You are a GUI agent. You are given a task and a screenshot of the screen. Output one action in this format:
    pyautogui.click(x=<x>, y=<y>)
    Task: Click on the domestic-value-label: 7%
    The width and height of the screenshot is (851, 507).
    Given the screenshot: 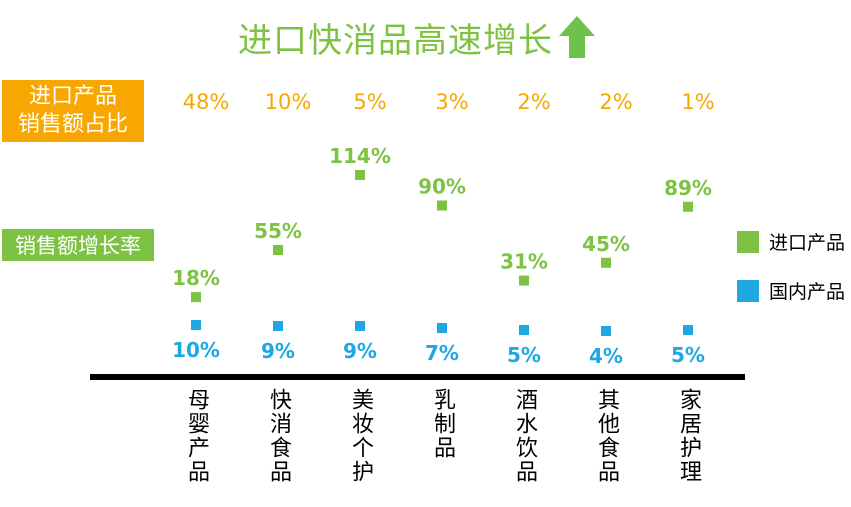 What is the action you would take?
    pyautogui.click(x=442, y=353)
    